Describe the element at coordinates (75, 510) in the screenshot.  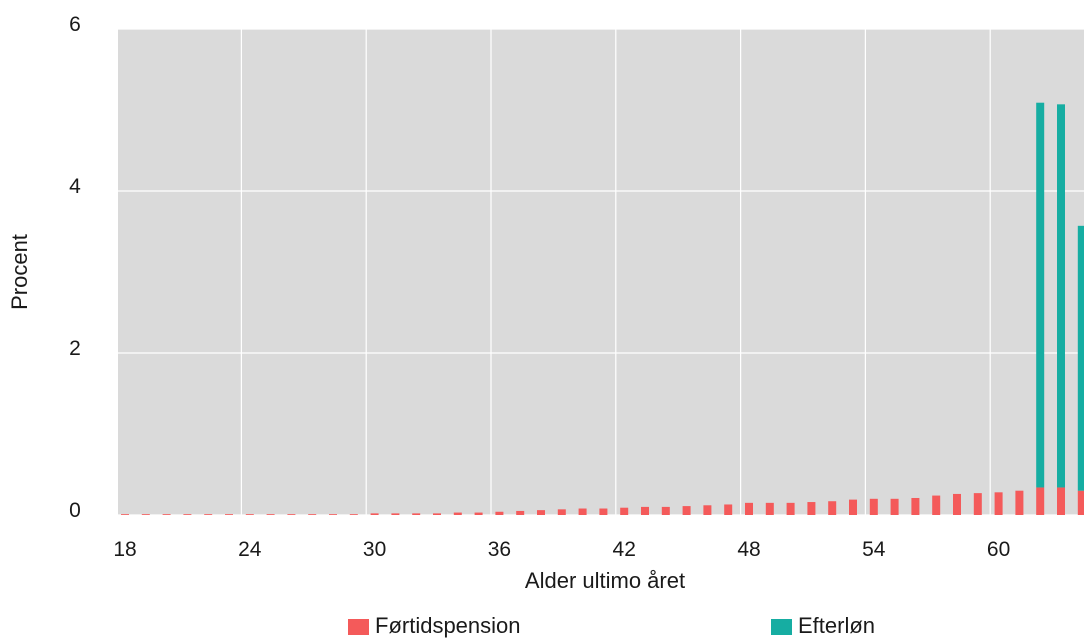
I see `y-tick-label: 0` at that location.